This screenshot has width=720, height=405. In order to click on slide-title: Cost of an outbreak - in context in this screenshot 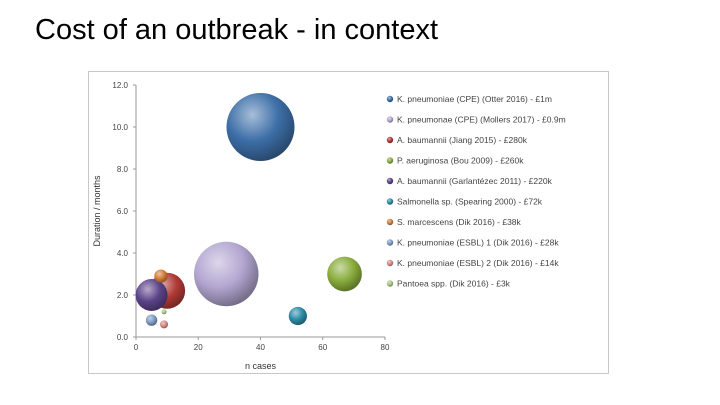, I will do `click(236, 30)`.